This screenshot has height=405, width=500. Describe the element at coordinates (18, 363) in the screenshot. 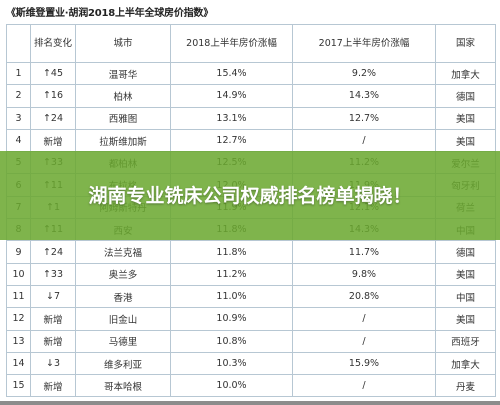

I see `cell-rank: 14` at that location.